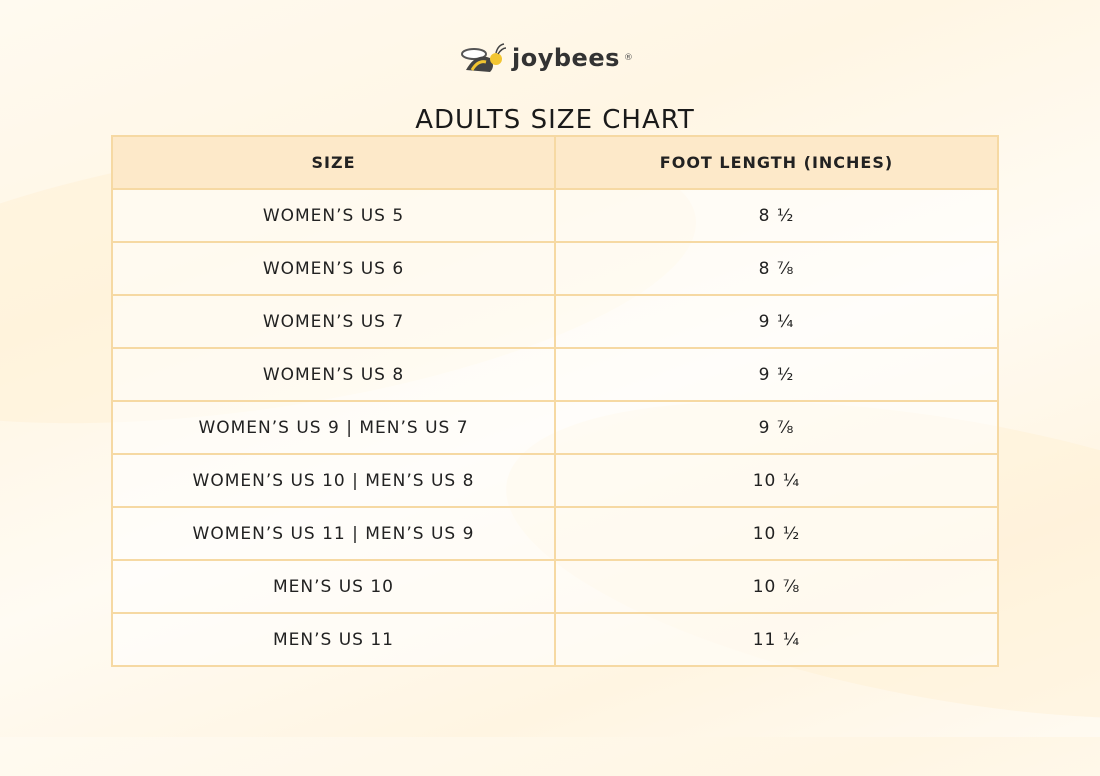 The image size is (1100, 776). I want to click on foot-length-cell: 9 ⅞, so click(776, 427).